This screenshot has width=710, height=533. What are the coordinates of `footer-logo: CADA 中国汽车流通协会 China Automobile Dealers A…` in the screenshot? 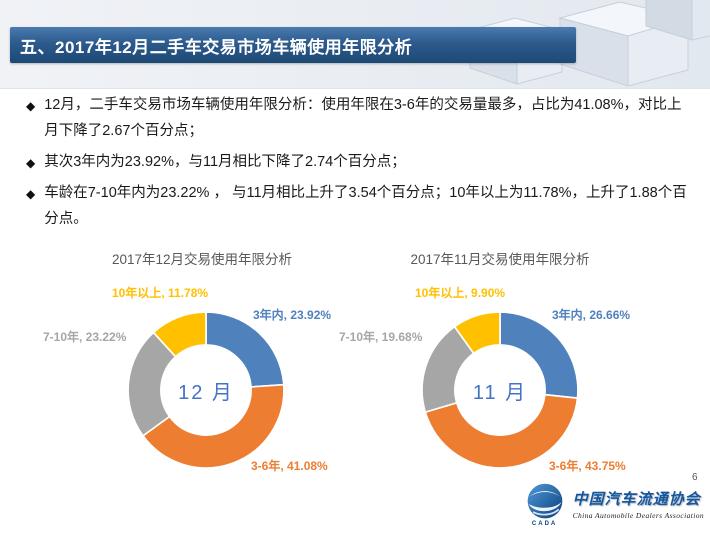 It's located at (614, 504).